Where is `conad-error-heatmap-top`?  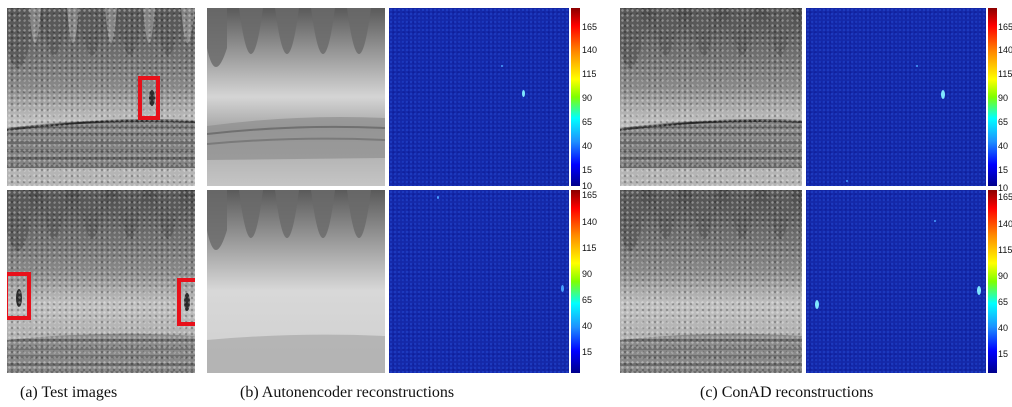 conad-error-heatmap-top is located at coordinates (896, 97).